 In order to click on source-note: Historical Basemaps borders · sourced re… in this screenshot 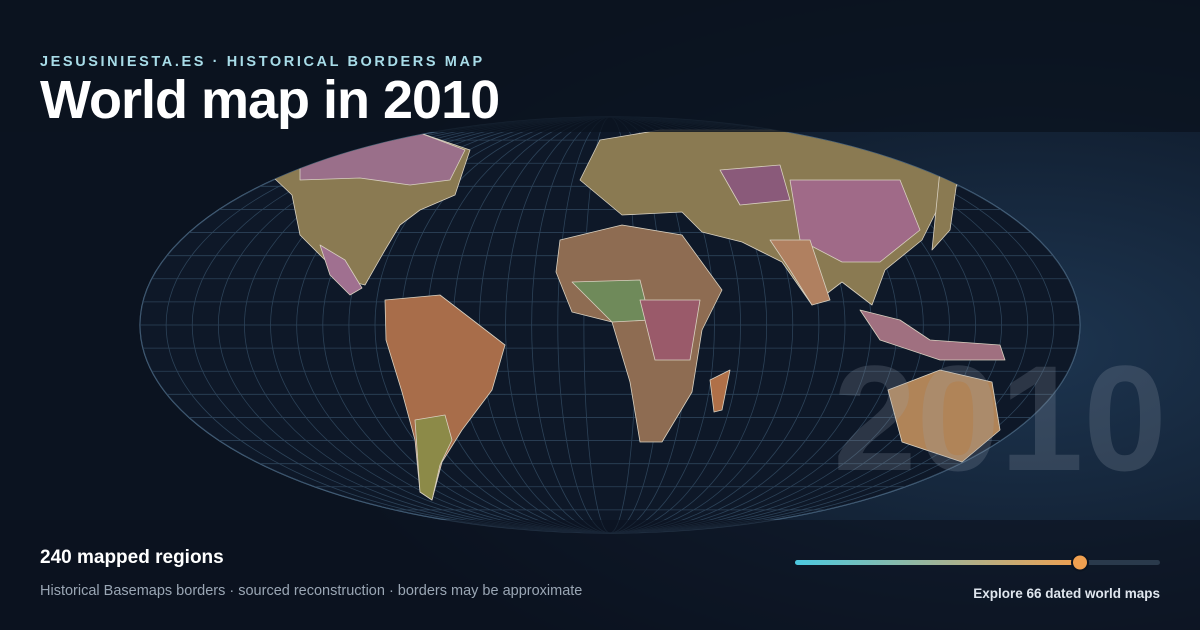, I will do `click(311, 591)`.